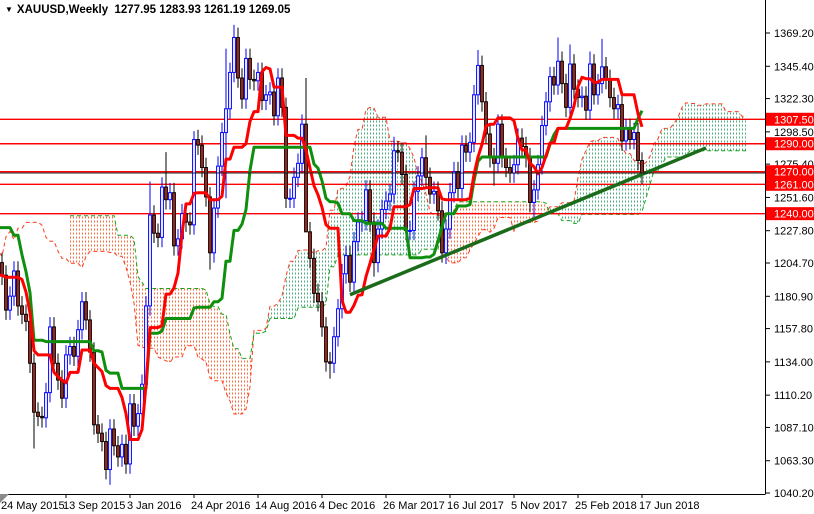  I want to click on y-axis-label: 1180.90, so click(793, 297).